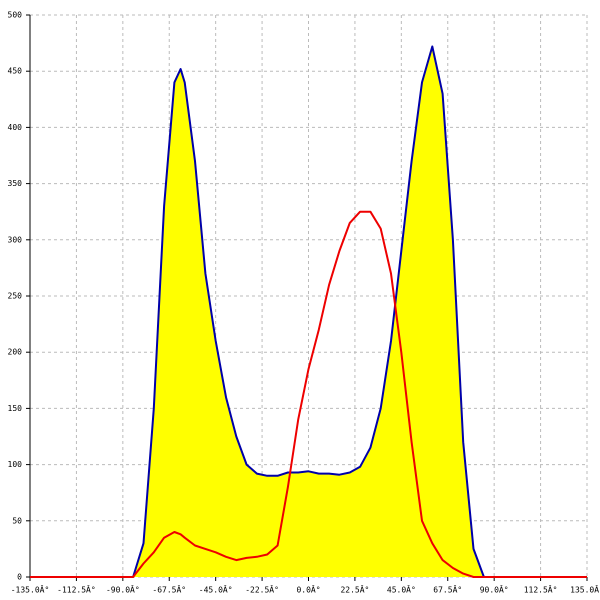 Image resolution: width=600 pixels, height=600 pixels. What do you see at coordinates (354, 589) in the screenshot?
I see `x-tick-label: 22.5Â°` at bounding box center [354, 589].